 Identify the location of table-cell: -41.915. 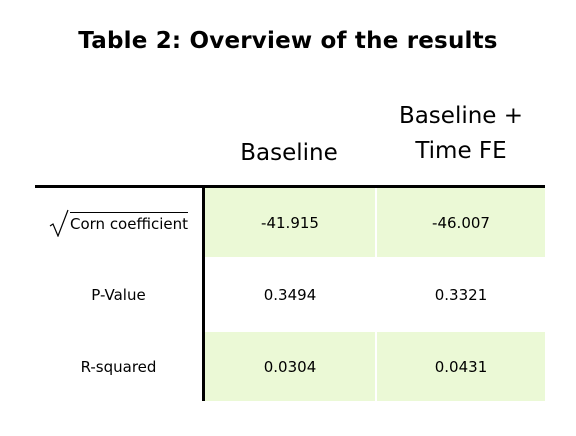
(290, 222).